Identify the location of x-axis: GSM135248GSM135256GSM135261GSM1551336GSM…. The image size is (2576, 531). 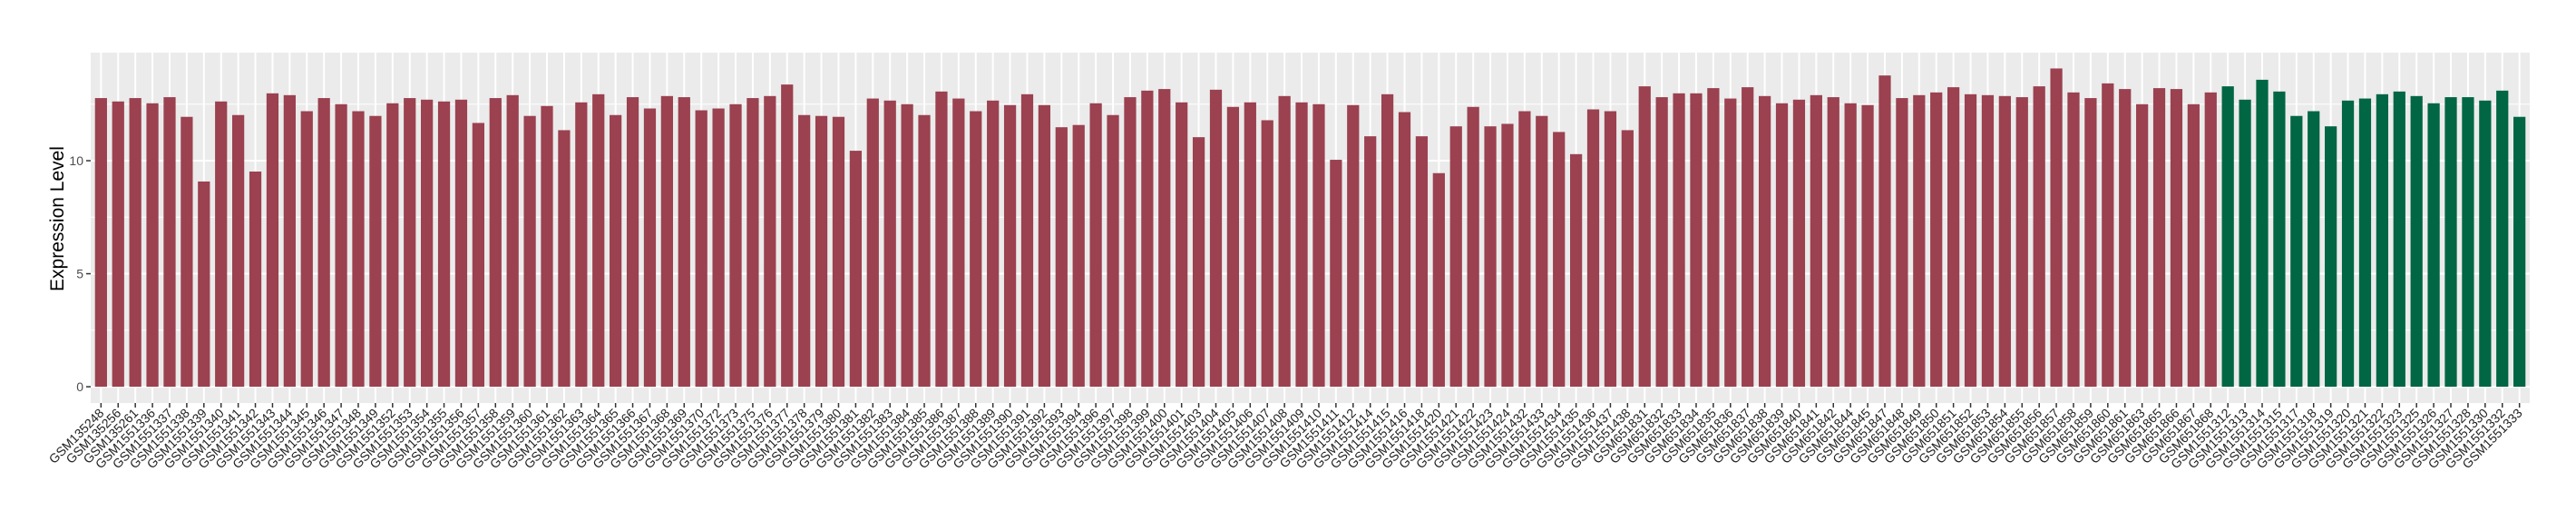
(1285, 437).